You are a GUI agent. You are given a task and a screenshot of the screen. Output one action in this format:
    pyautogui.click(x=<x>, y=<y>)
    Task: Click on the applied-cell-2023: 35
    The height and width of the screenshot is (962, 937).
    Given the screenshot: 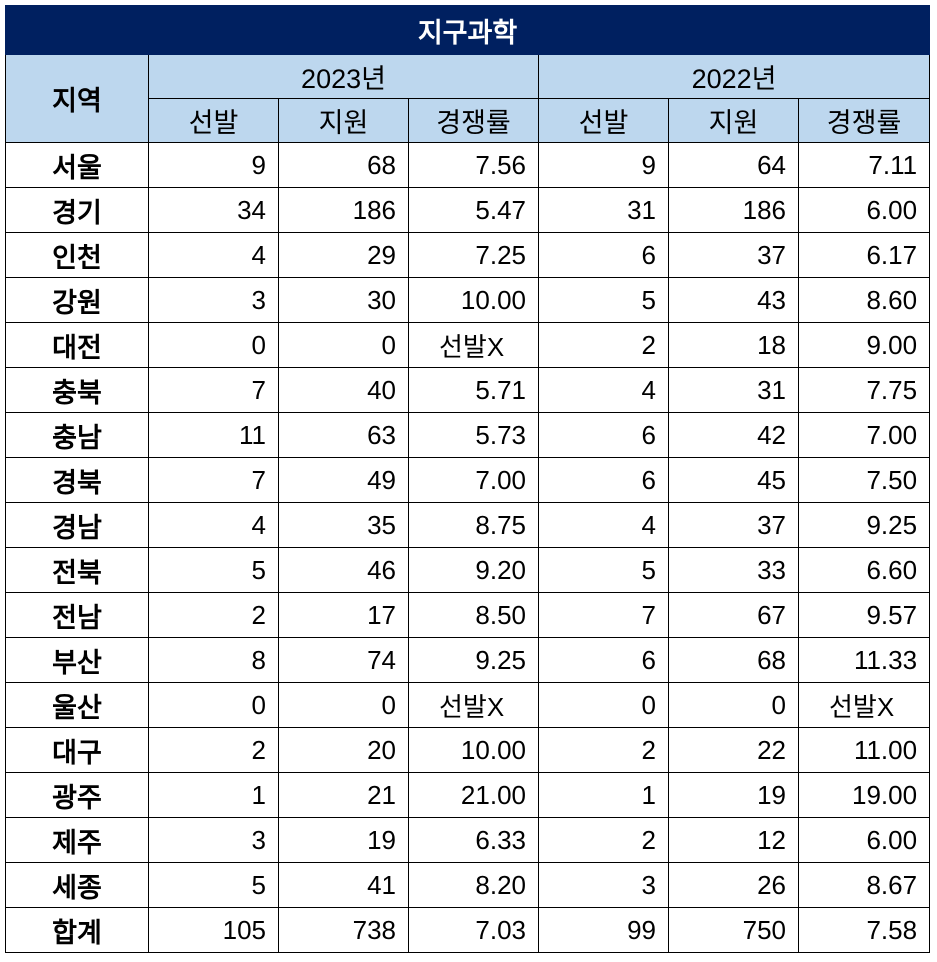 What is the action you would take?
    pyautogui.click(x=343, y=525)
    